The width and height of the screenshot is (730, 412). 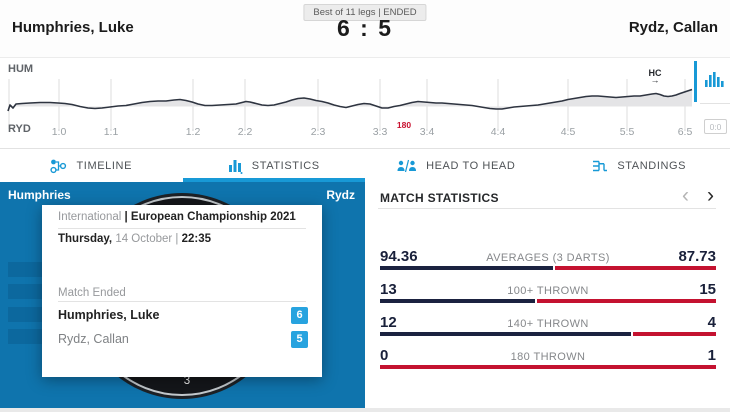 I want to click on category-label: International, so click(x=90, y=217).